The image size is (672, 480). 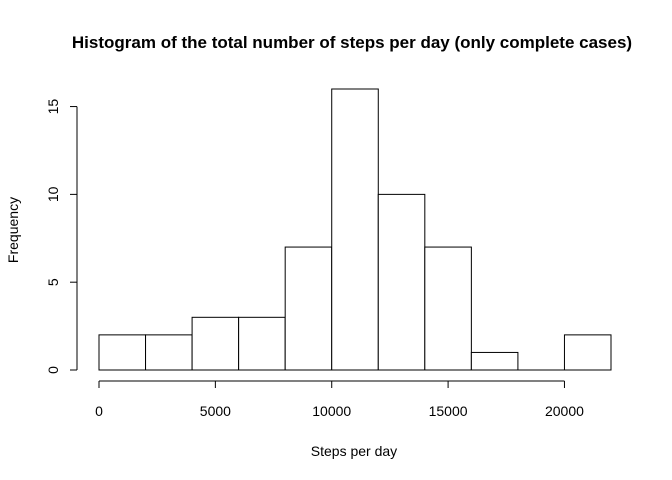 What do you see at coordinates (53, 370) in the screenshot?
I see `y-tick-label-0: 0` at bounding box center [53, 370].